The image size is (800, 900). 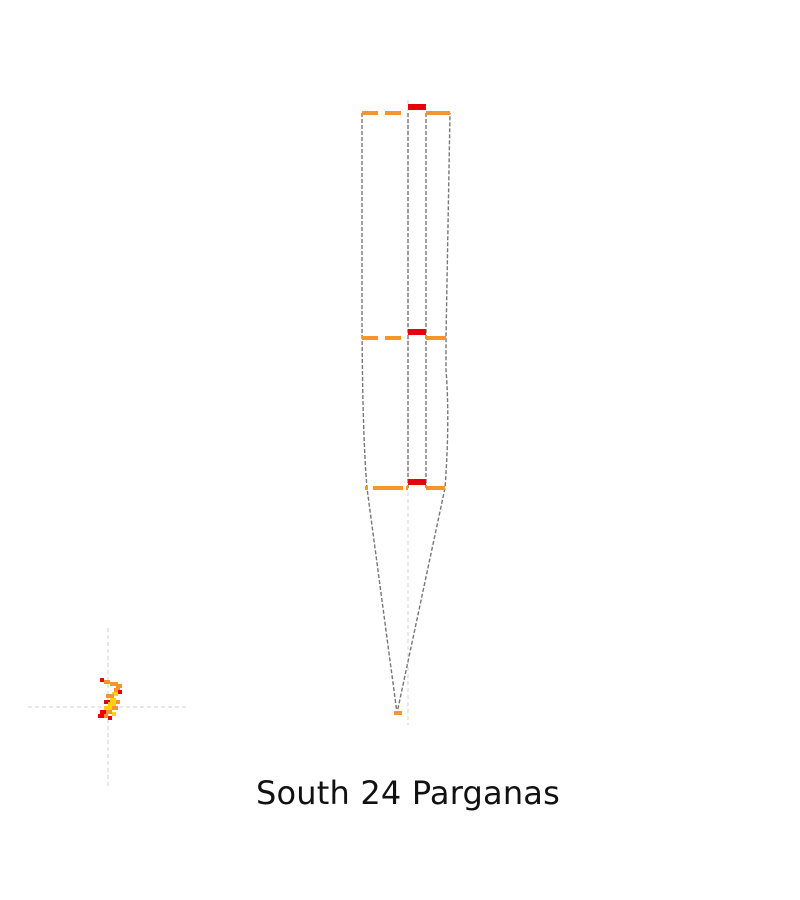 I want to click on map-title: South 24 Parganas, so click(x=407, y=793).